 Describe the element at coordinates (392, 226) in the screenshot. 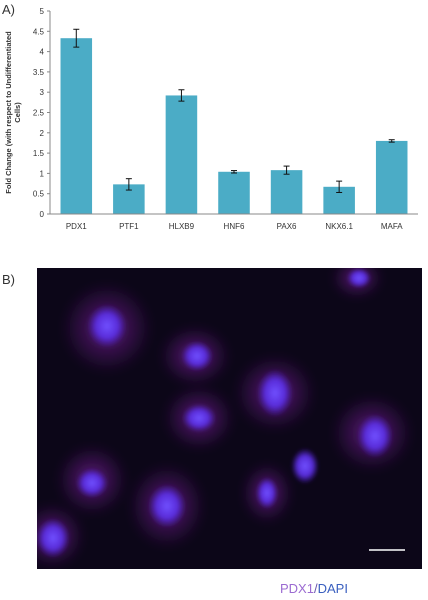

I see `x-category-label: MAFA` at that location.